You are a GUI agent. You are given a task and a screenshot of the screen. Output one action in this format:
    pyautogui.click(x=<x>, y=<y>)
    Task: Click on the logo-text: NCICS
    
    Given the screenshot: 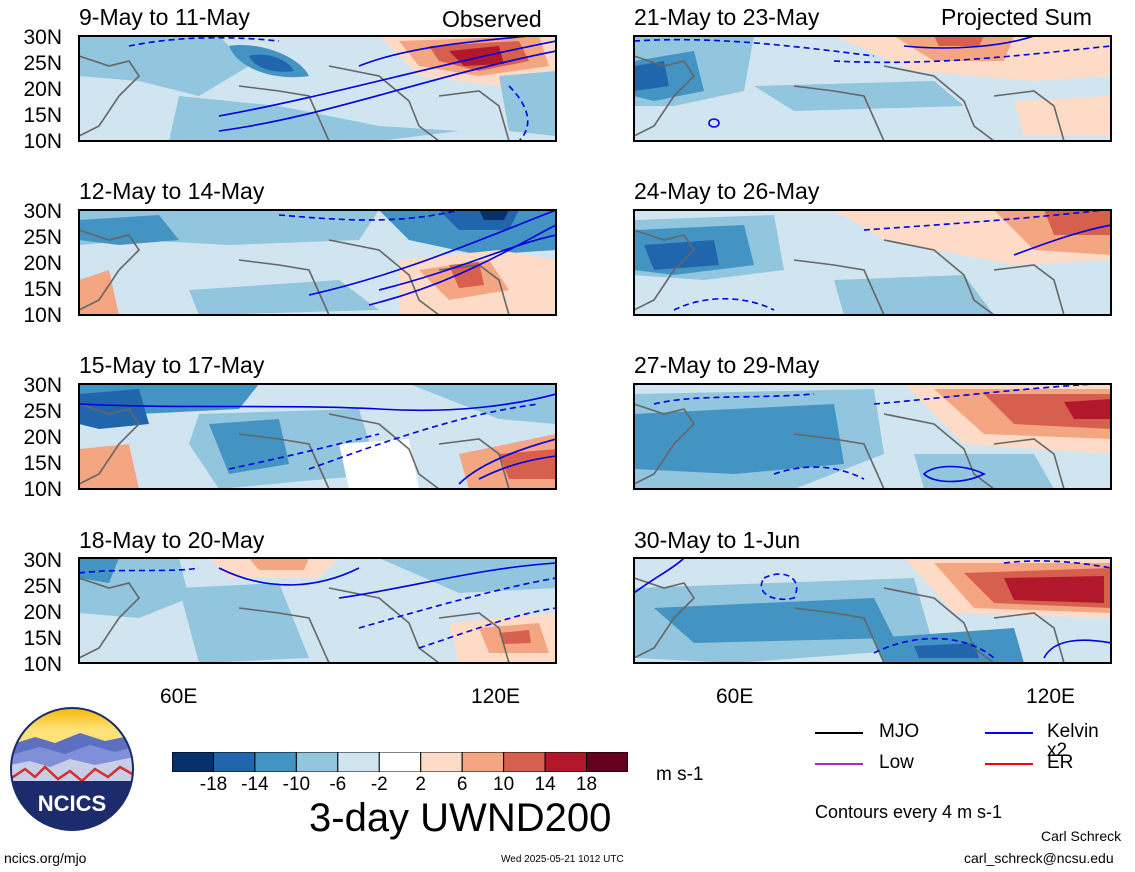 What is the action you would take?
    pyautogui.click(x=72, y=803)
    